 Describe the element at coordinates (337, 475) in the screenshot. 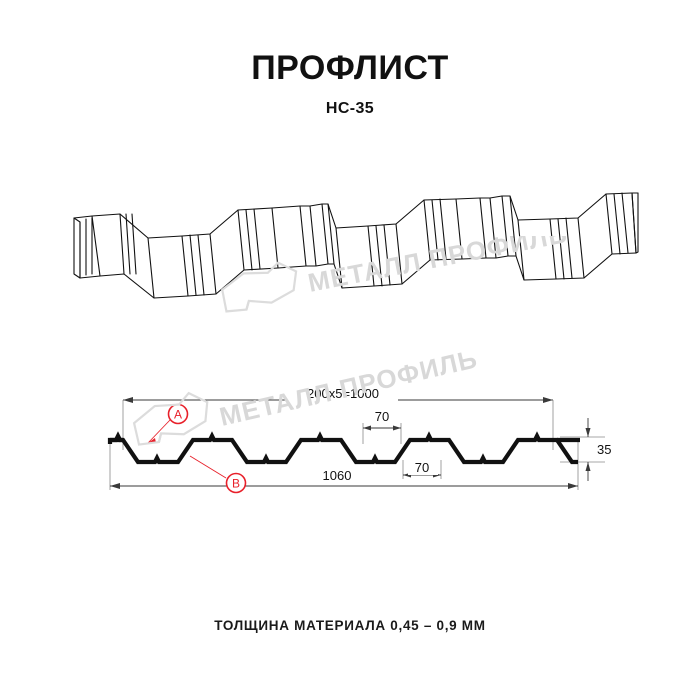

I see `dimension-label-overall-width: 1060` at that location.